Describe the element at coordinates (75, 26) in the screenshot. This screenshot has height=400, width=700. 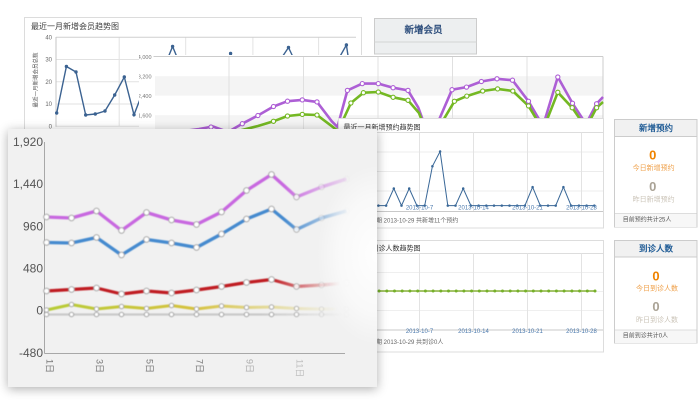
I see `svg-text: 最近一月新增会员趋势图` at that location.